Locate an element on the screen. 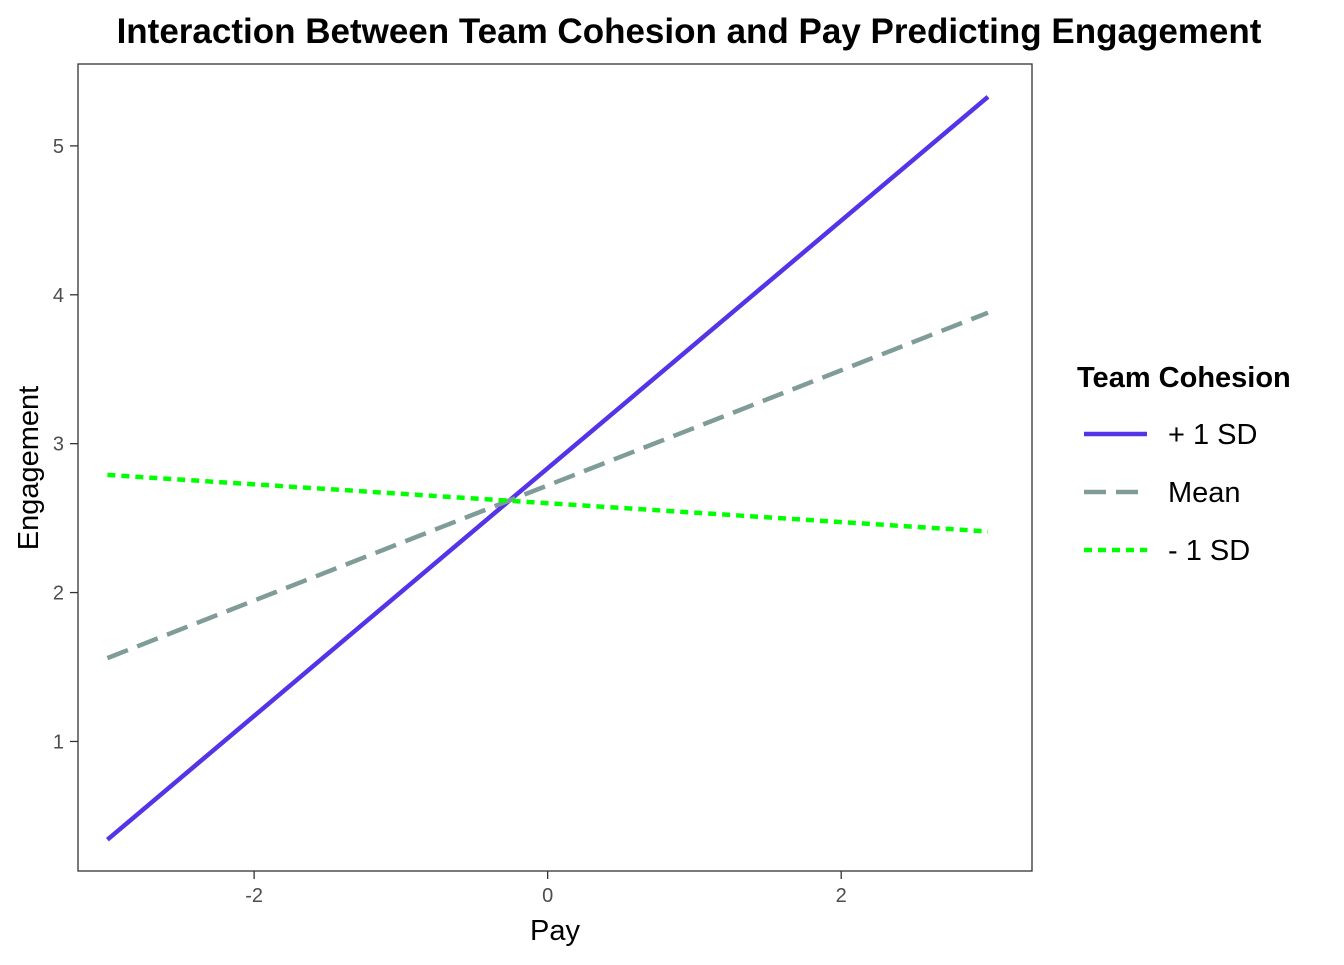 The width and height of the screenshot is (1344, 965). legend-label: Mean is located at coordinates (1204, 493).